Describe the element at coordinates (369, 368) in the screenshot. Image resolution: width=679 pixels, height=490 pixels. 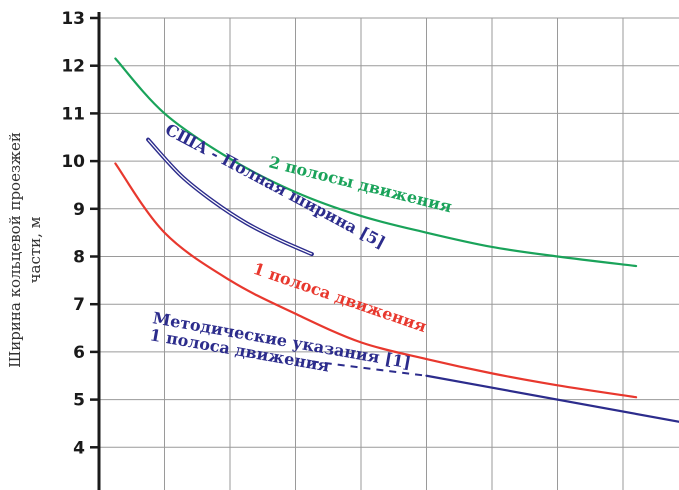
I see `series-guidelines-dashed-connector` at that location.